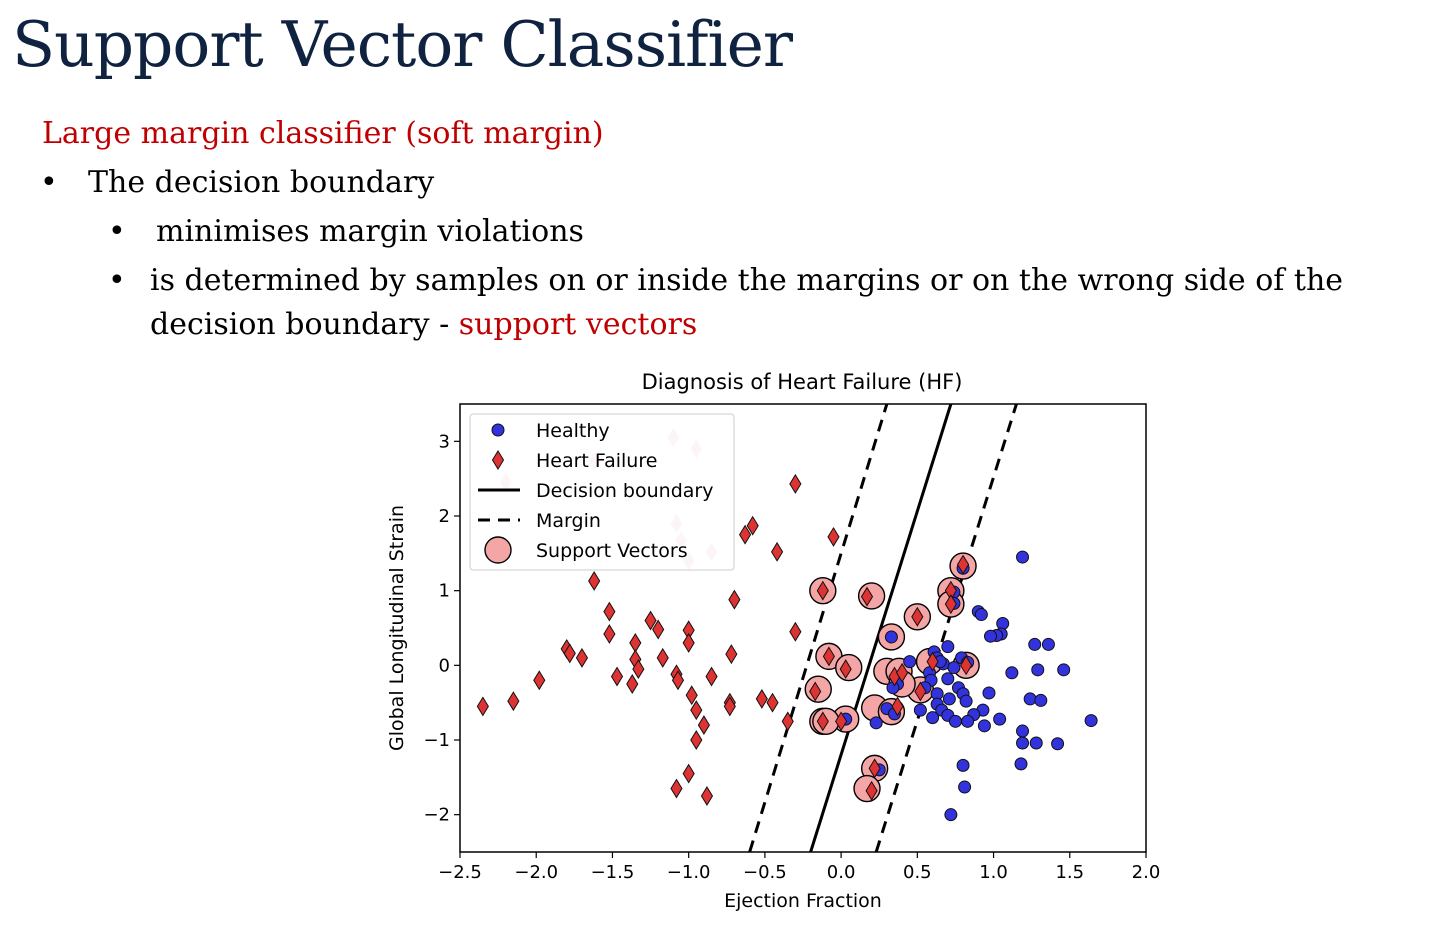  What do you see at coordinates (799, 867) in the screenshot?
I see `x-axis: −2.5 −2.0 −1.5 −1.0 −0.5 0.0 0.5 1.0 1.5 2.0` at bounding box center [799, 867].